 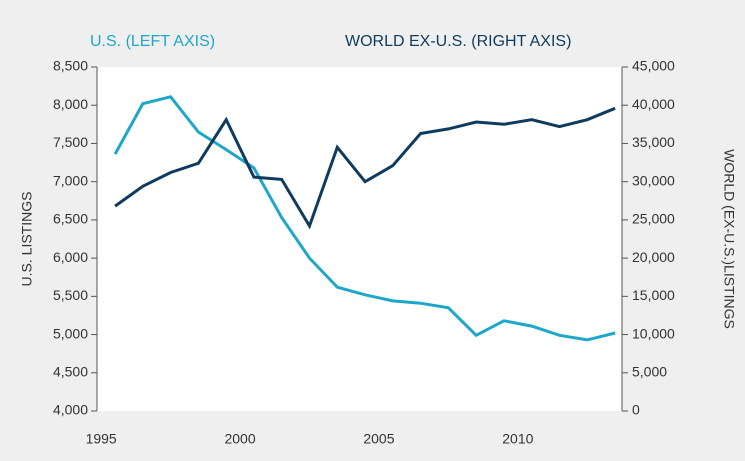 I want to click on legend-world: WORLD EX-U.S. (RIGHT AXIS), so click(x=458, y=41).